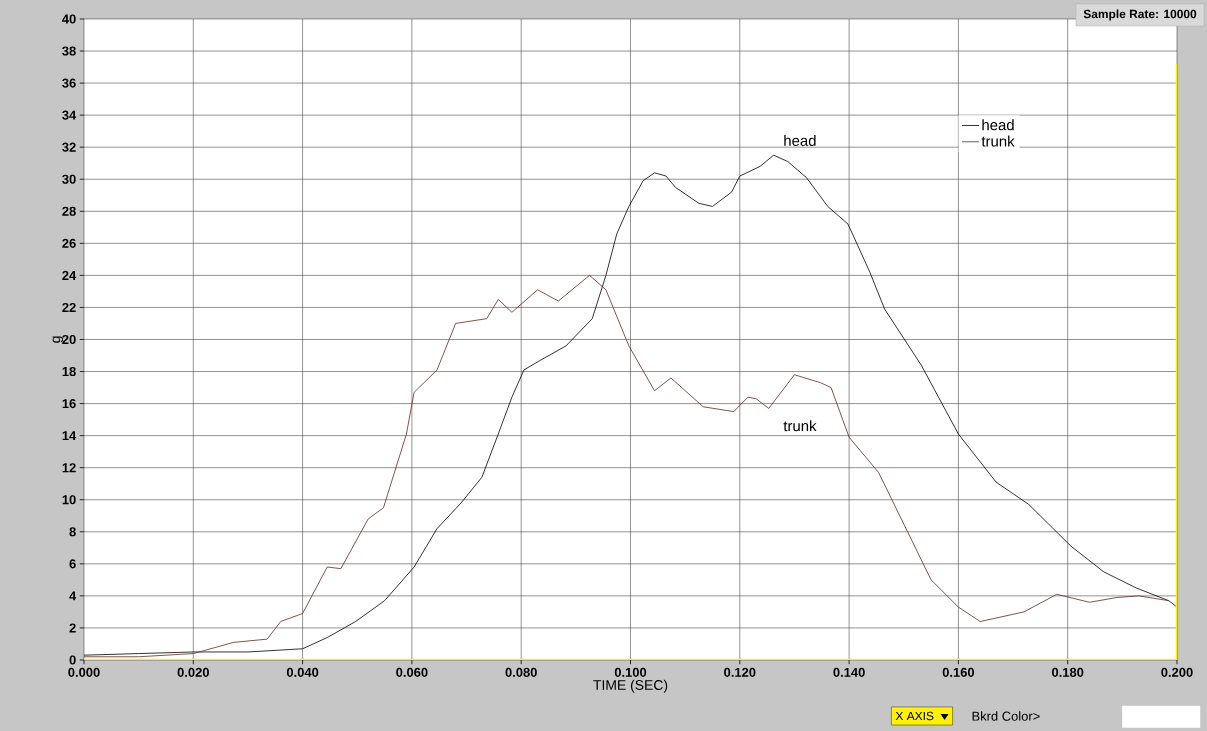 Image resolution: width=1207 pixels, height=731 pixels. What do you see at coordinates (69, 147) in the screenshot?
I see `y-tick-label: 32` at bounding box center [69, 147].